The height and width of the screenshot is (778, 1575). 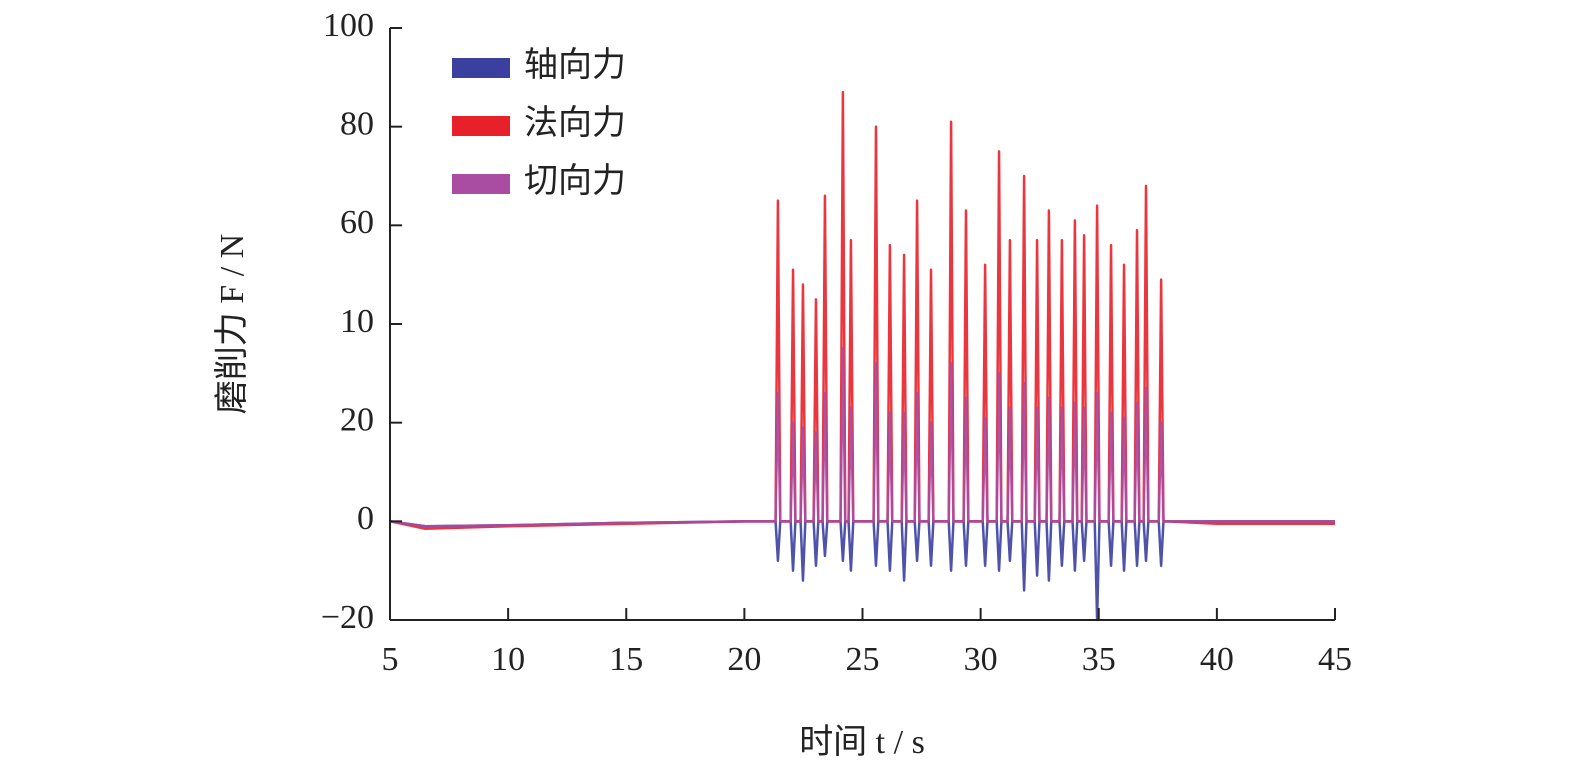 I want to click on legend-label: 切向力, so click(x=575, y=181).